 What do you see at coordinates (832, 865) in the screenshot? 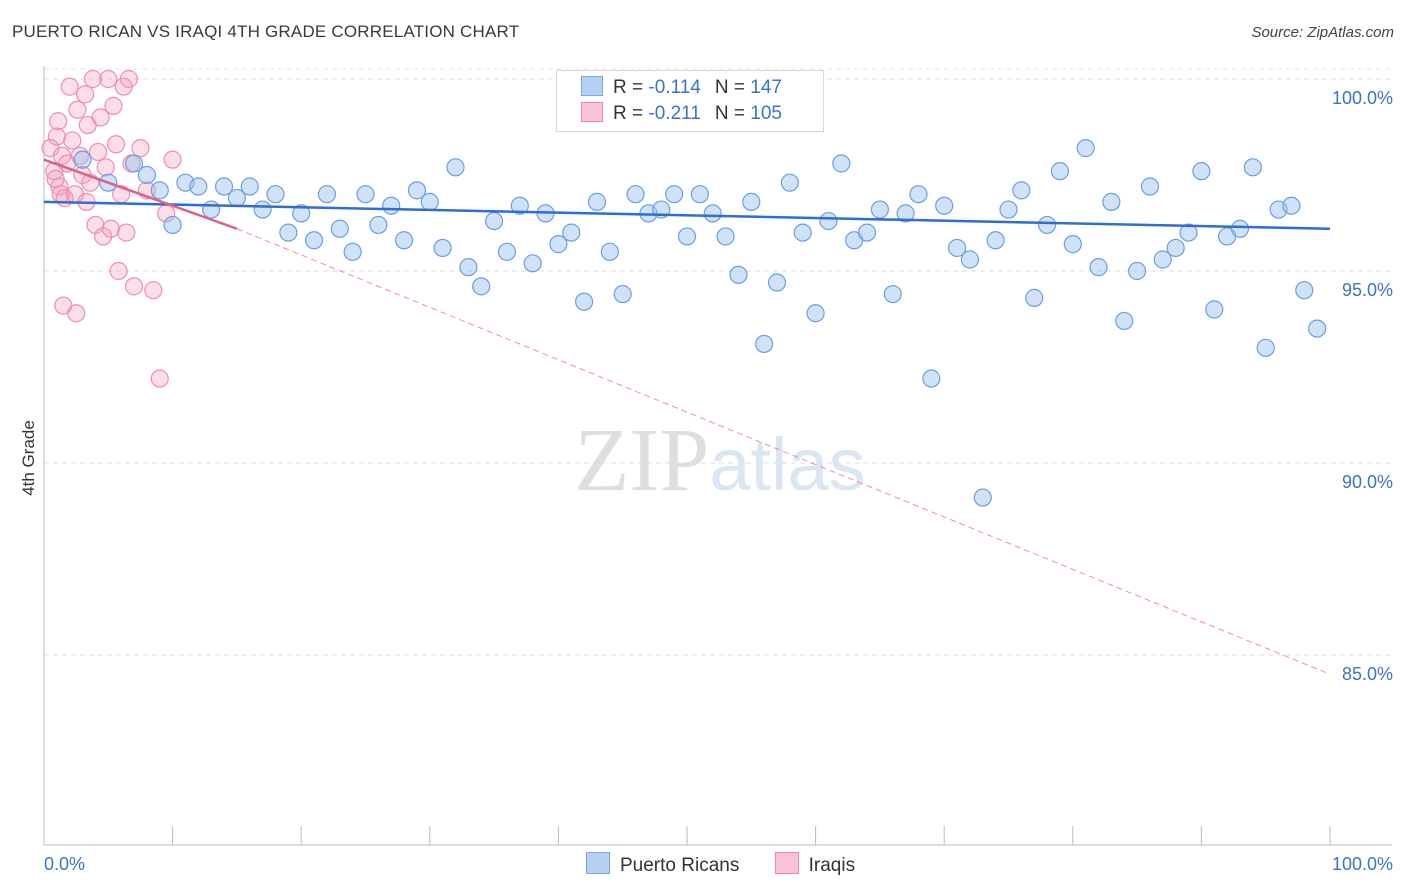
I see `legend-label: Iraqis` at bounding box center [832, 865].